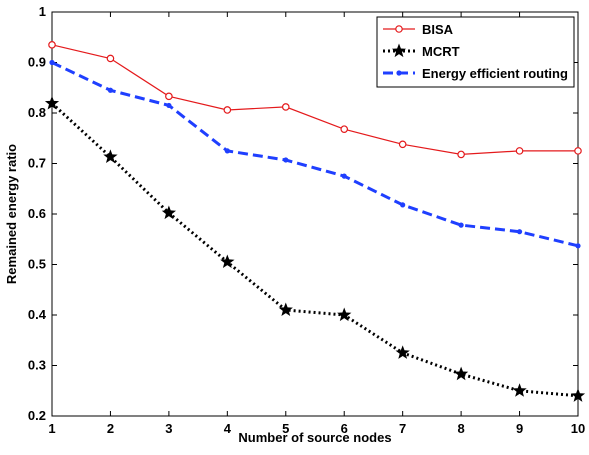 The image size is (589, 455). Describe the element at coordinates (228, 428) in the screenshot. I see `x-tick-label: 4` at that location.